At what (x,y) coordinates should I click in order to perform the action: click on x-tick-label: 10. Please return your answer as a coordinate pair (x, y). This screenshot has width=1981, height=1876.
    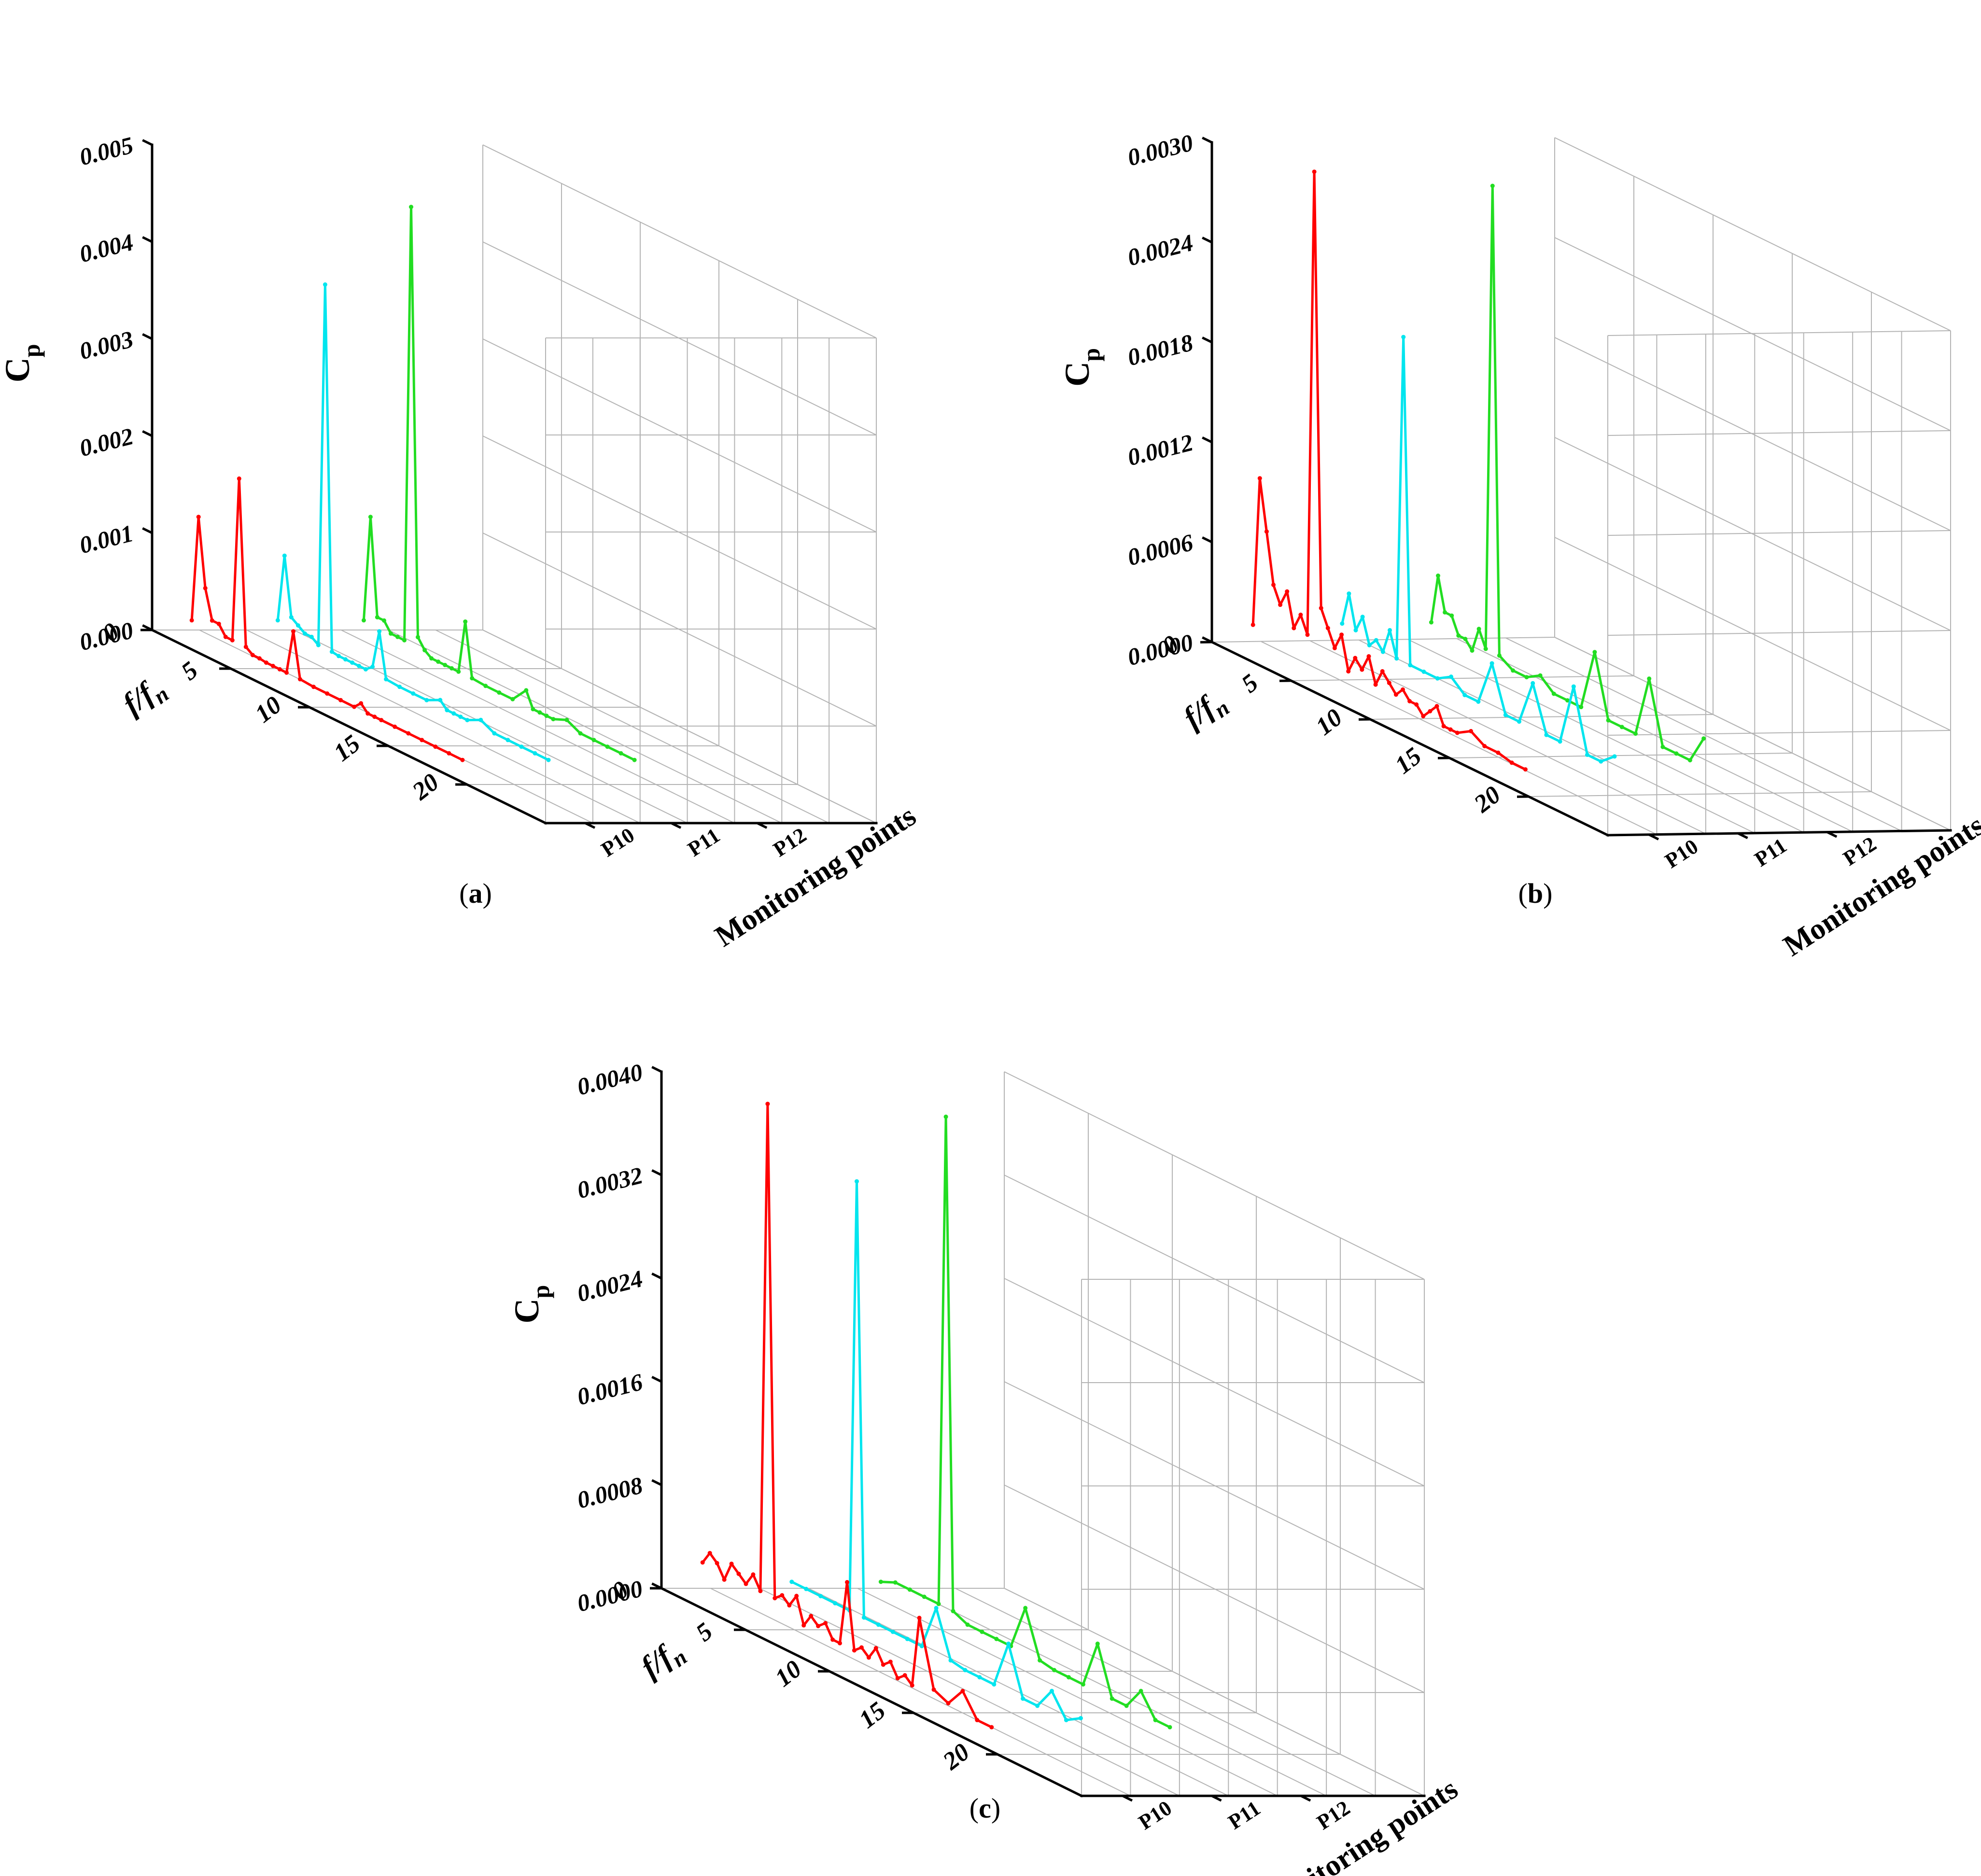
    Looking at the image, I should click on (1329, 722).